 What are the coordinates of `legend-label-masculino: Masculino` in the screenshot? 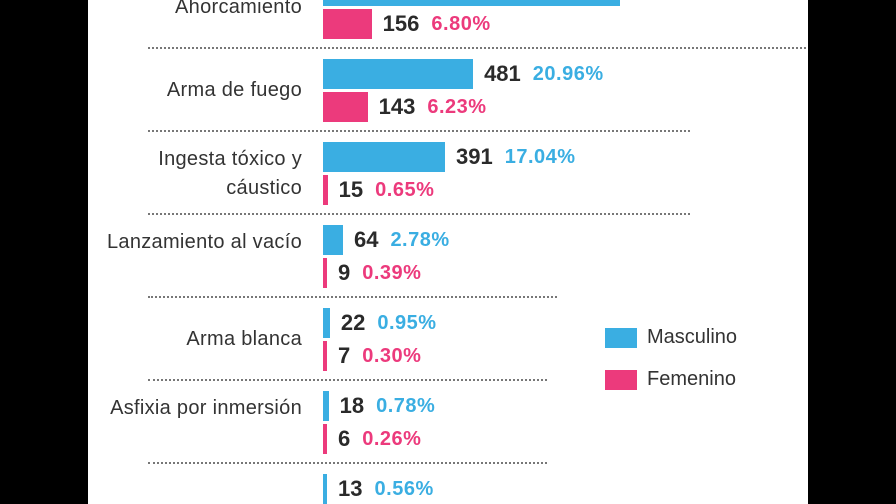 It's located at (692, 337).